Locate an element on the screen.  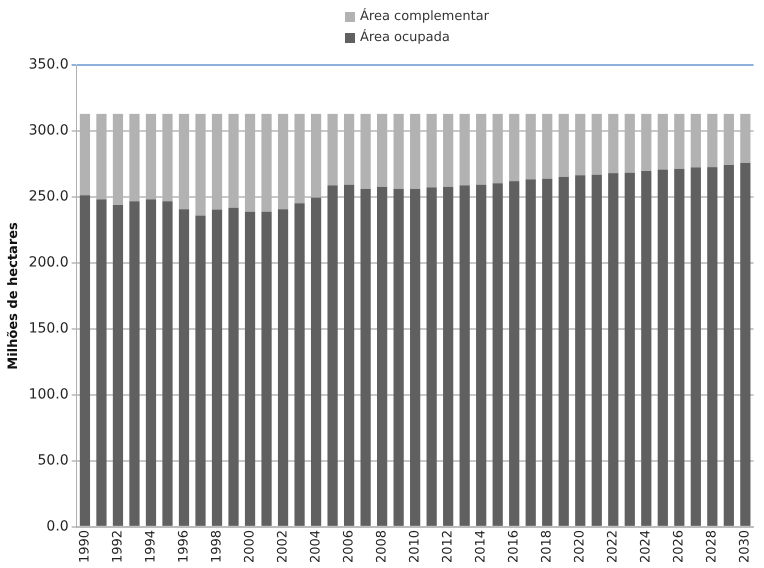
y-tick-label: 250.0 is located at coordinates (48, 196).